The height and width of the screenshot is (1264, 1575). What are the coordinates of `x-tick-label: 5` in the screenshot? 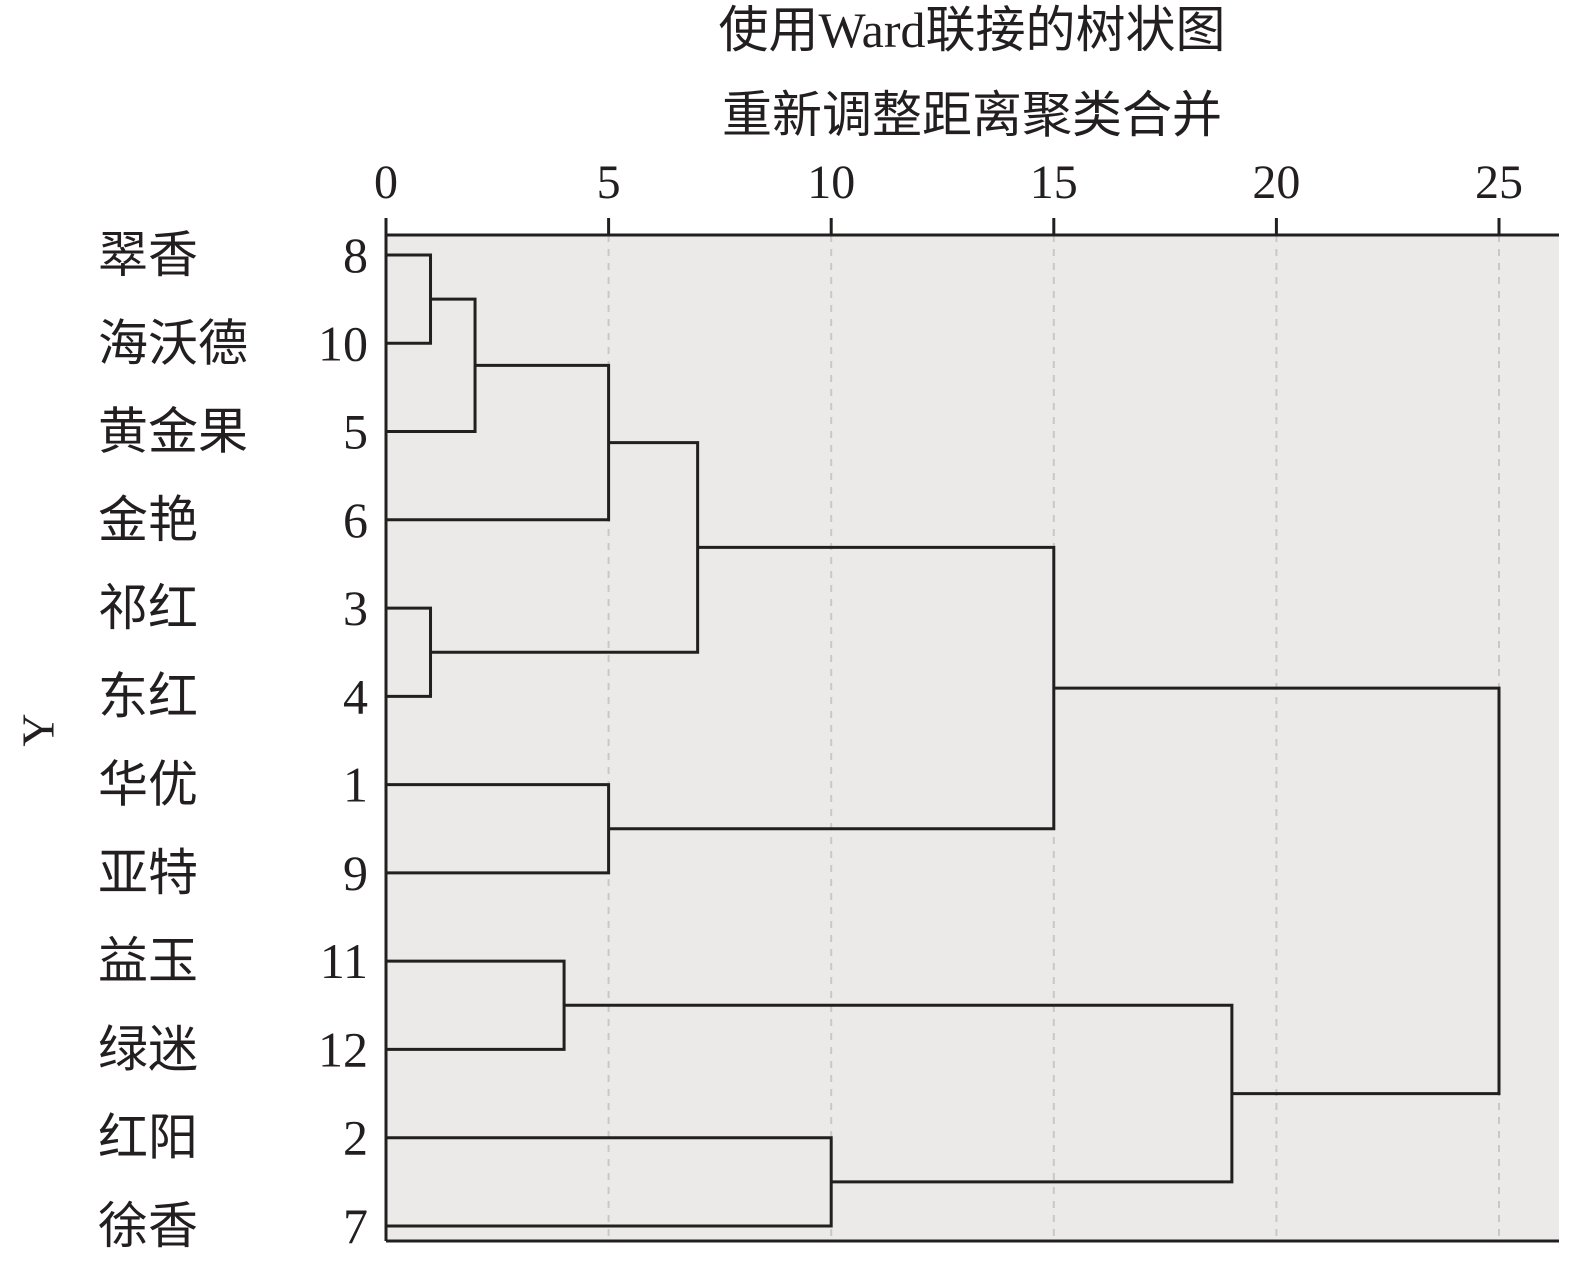 It's located at (609, 182).